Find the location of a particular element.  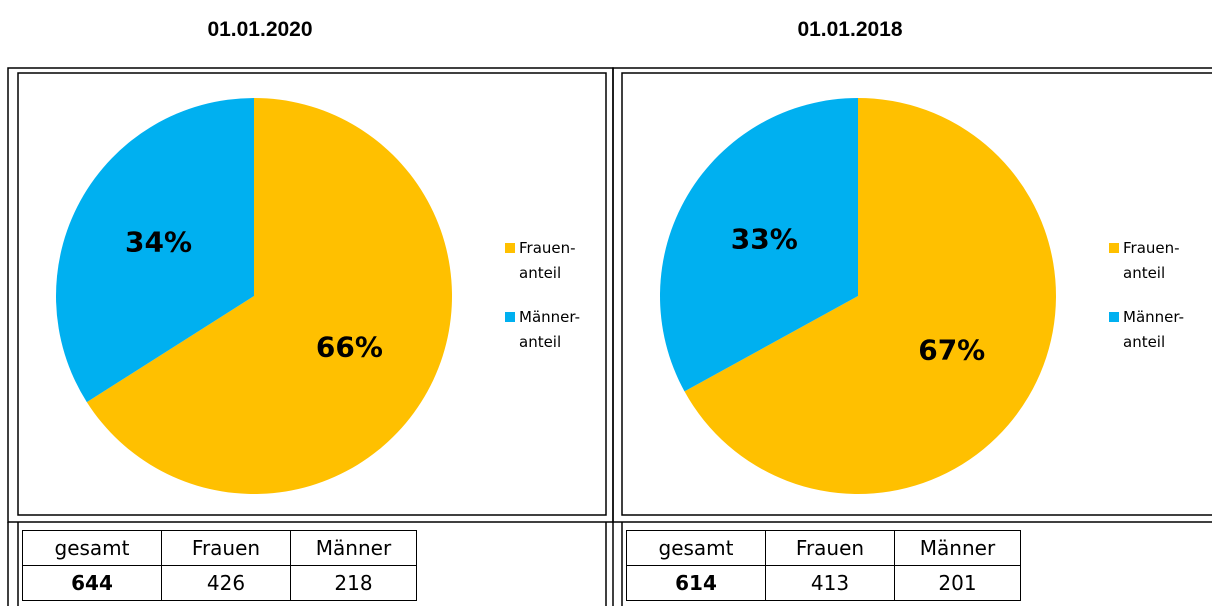

data-label: 66% is located at coordinates (349, 346).